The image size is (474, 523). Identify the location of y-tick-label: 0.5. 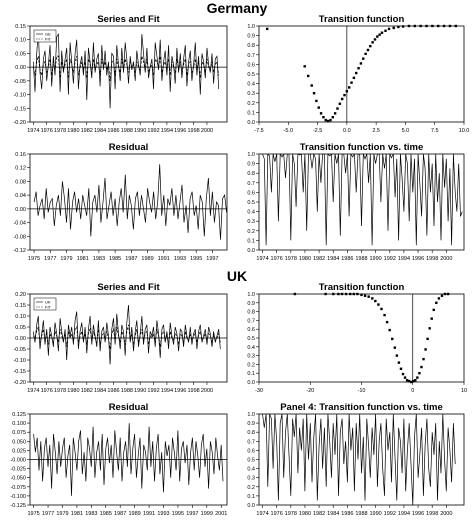
(251, 461).